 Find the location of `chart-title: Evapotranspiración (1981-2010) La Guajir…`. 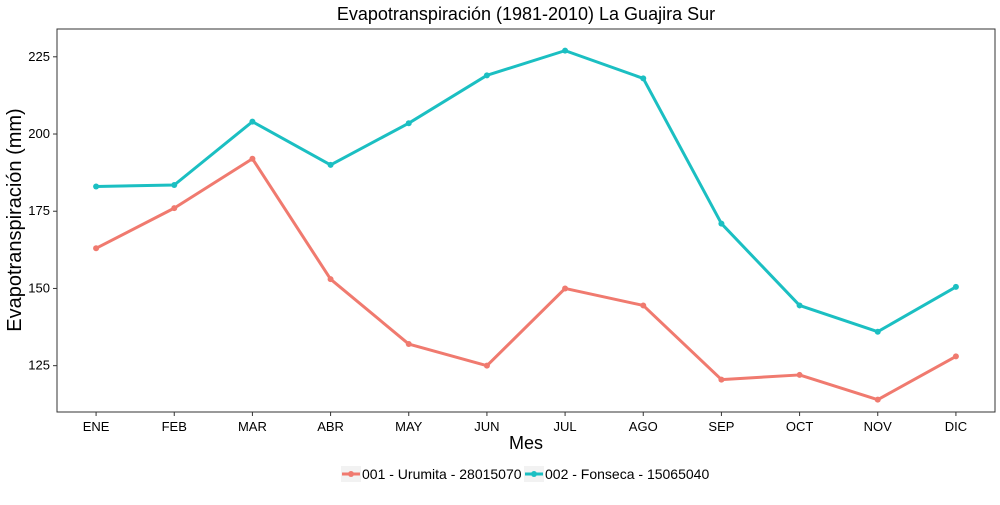

chart-title: Evapotranspiración (1981-2010) La Guajir… is located at coordinates (526, 14).